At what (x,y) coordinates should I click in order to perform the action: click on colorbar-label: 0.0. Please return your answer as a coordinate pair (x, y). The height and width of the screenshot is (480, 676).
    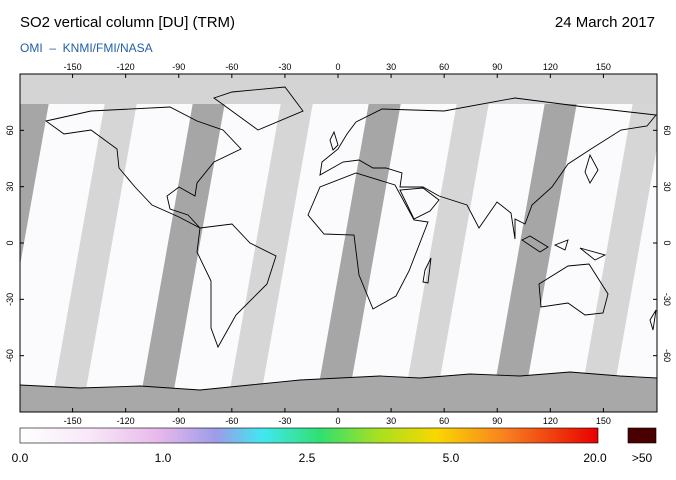
    Looking at the image, I should click on (20, 458).